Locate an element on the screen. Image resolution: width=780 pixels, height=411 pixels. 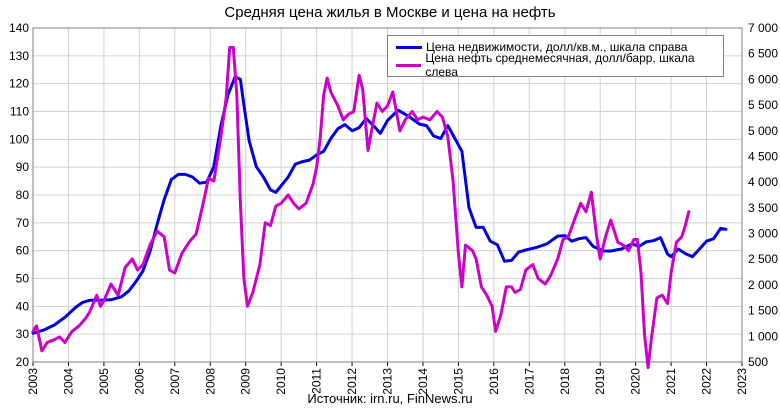
y-left-tick-label: 30 is located at coordinates (23, 334).